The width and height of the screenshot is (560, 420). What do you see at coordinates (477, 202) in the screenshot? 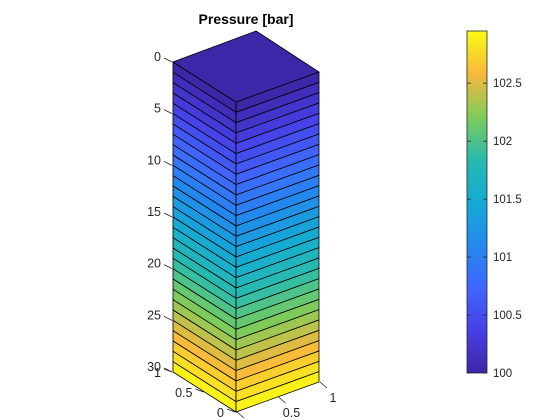
I see `colorbar-gradient` at bounding box center [477, 202].